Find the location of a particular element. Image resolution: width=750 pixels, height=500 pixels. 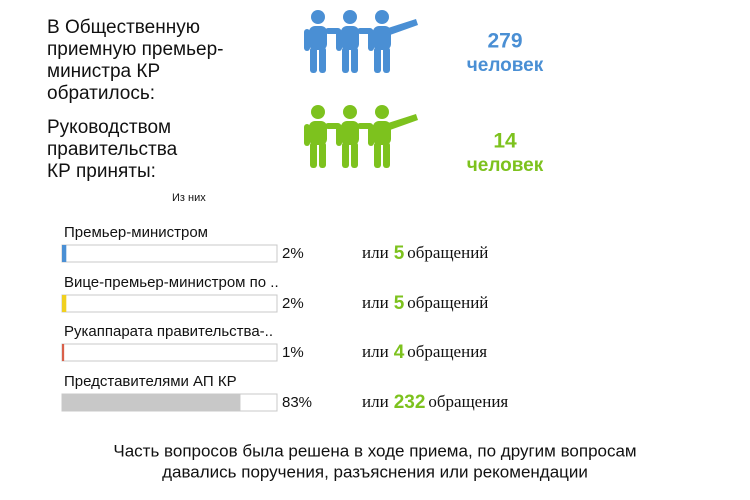

category-label: Представителями АП КР is located at coordinates (150, 381).